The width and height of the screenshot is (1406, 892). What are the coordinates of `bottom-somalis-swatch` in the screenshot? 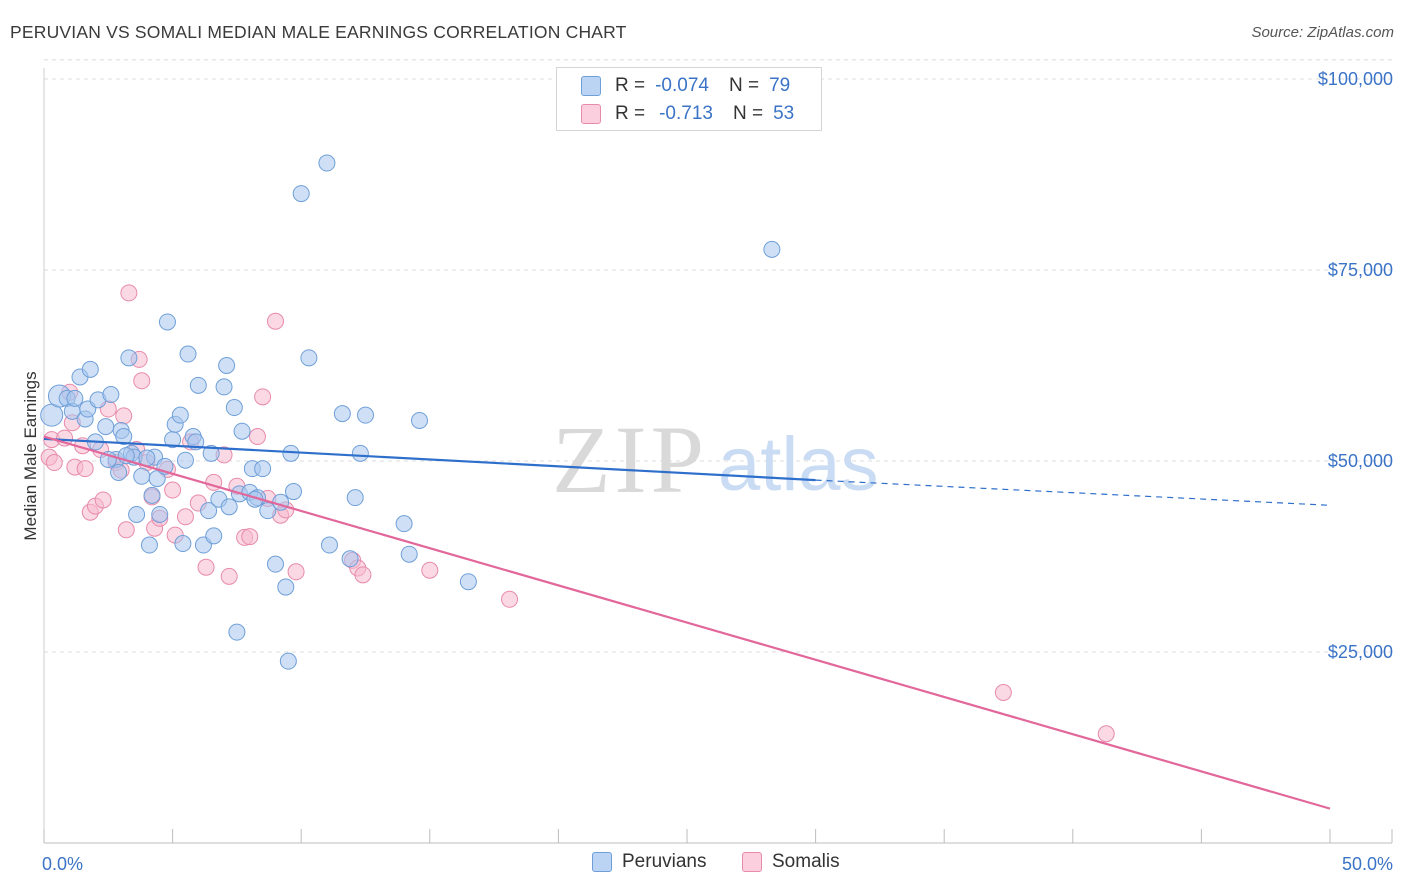 It's located at (752, 862).